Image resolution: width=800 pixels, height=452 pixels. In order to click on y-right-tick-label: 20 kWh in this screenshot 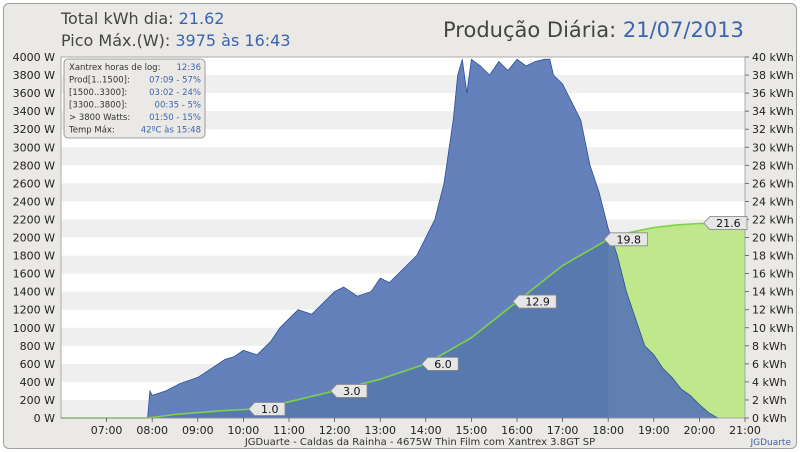, I will do `click(773, 238)`.